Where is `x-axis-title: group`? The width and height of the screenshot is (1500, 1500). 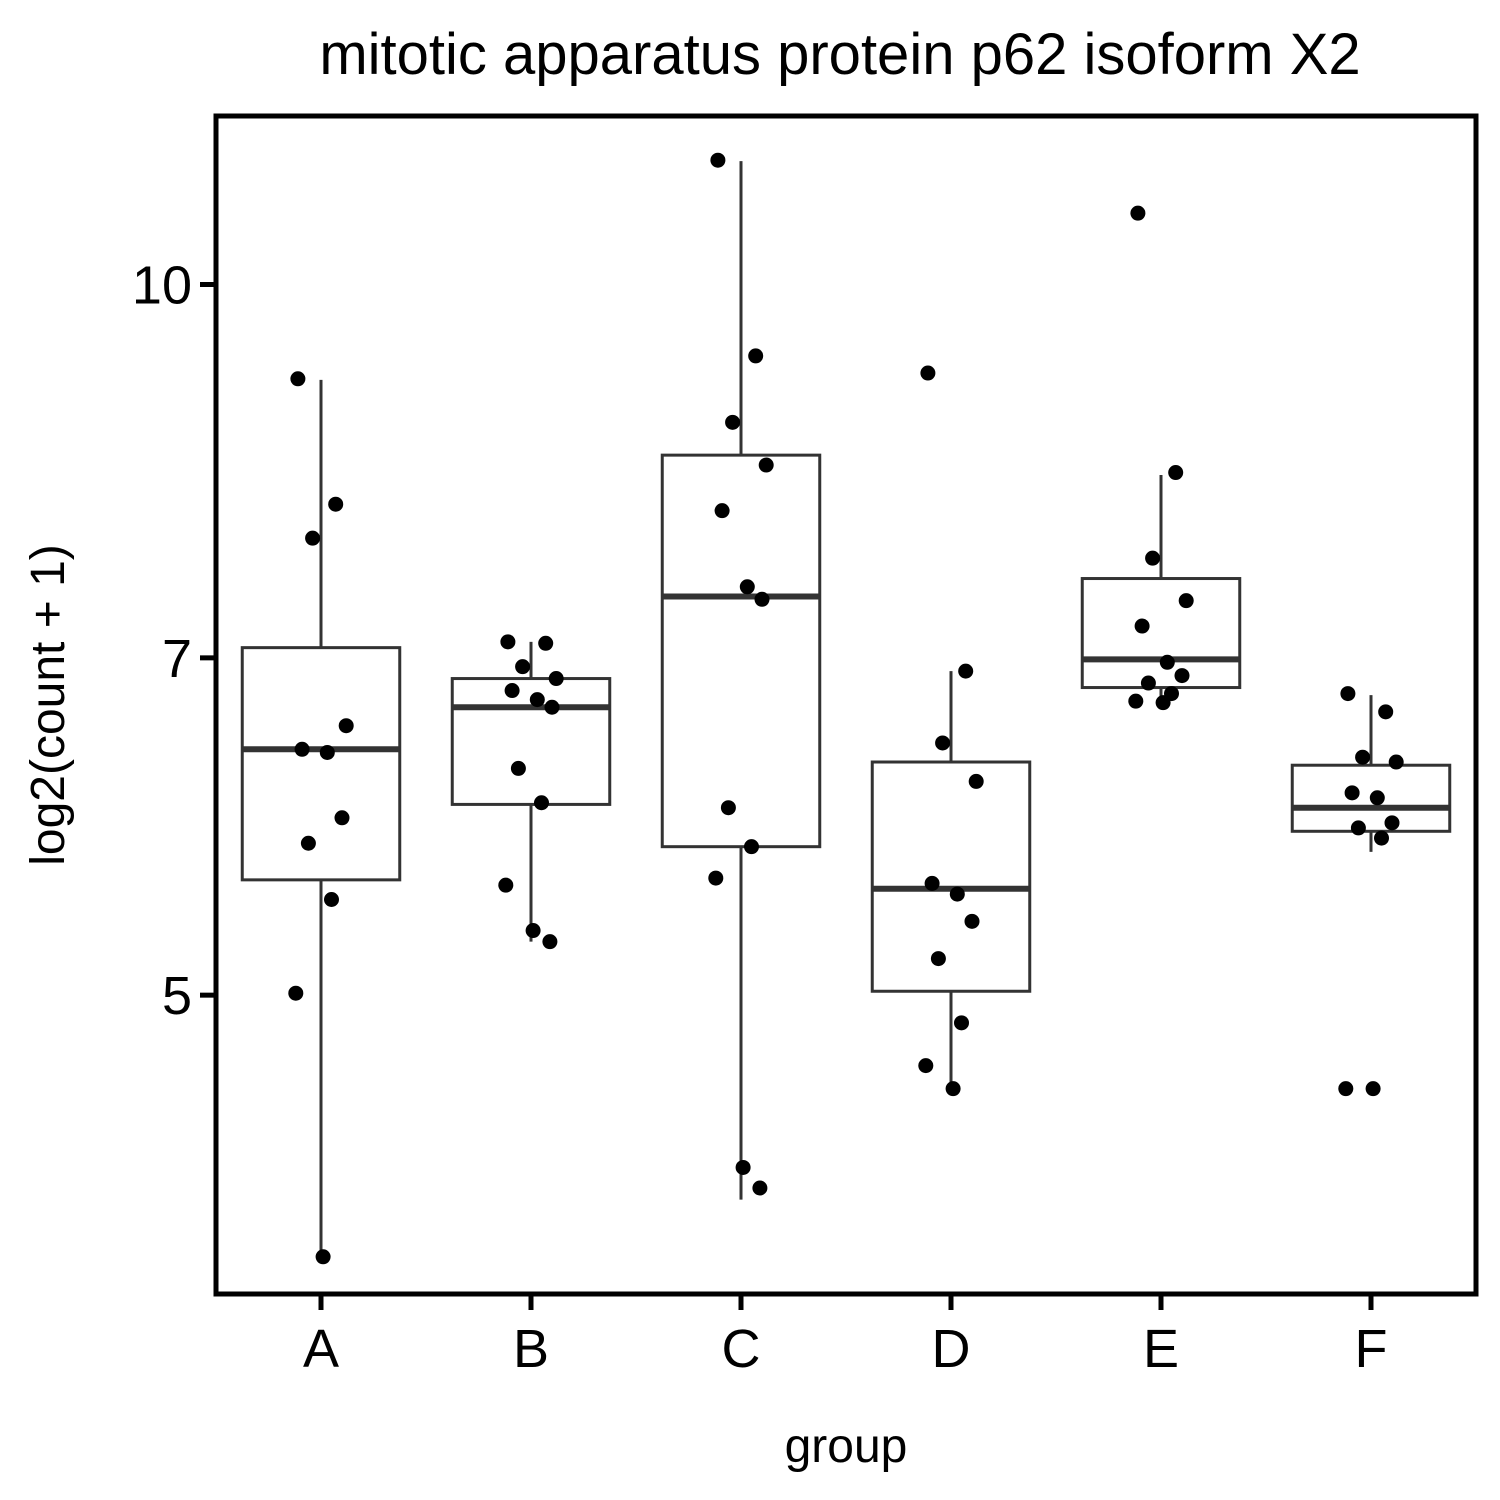
x-axis-title: group is located at coordinates (846, 1446).